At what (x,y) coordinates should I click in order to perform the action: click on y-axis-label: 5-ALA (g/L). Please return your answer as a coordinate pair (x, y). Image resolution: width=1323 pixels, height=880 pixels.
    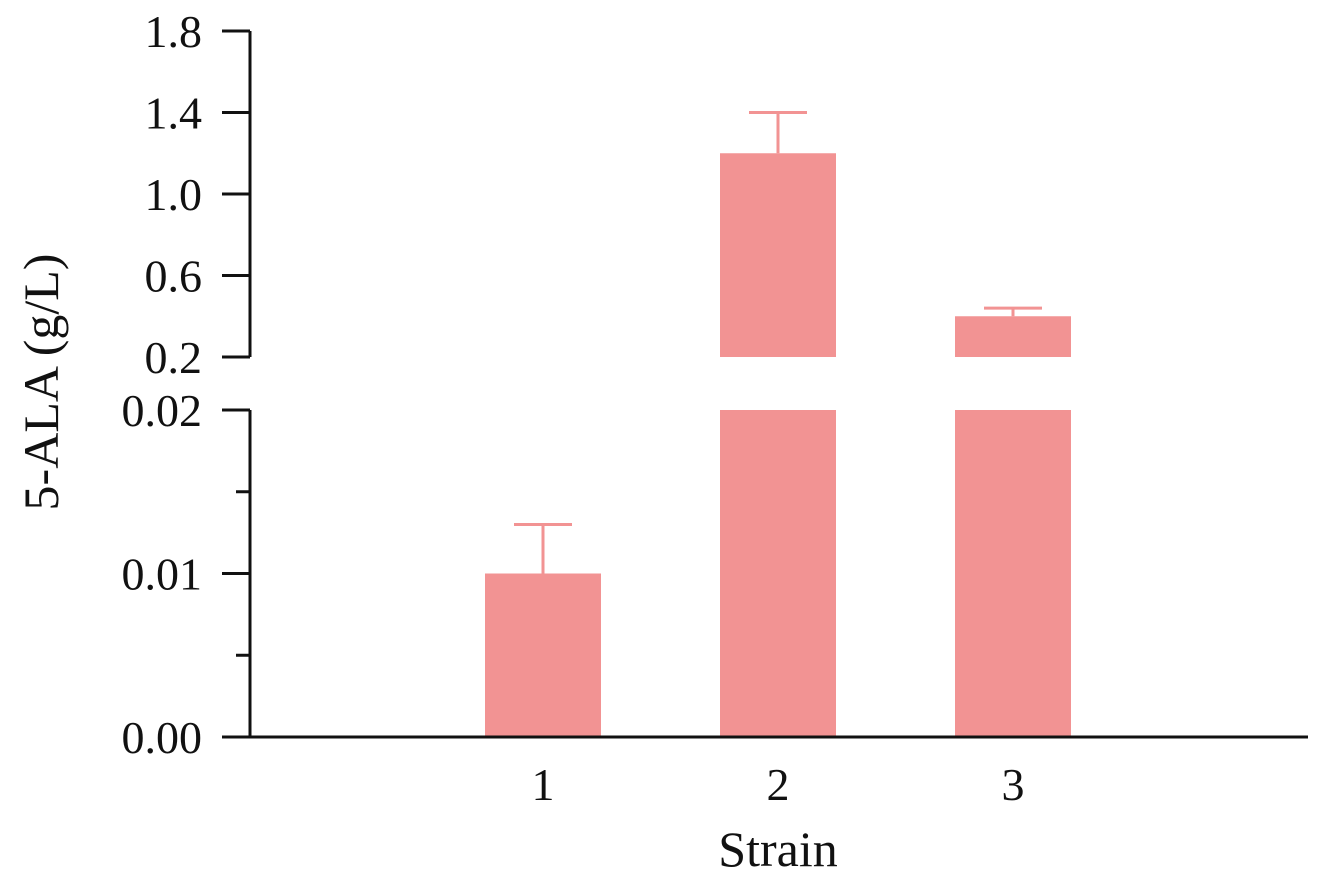
    Looking at the image, I should click on (41, 382).